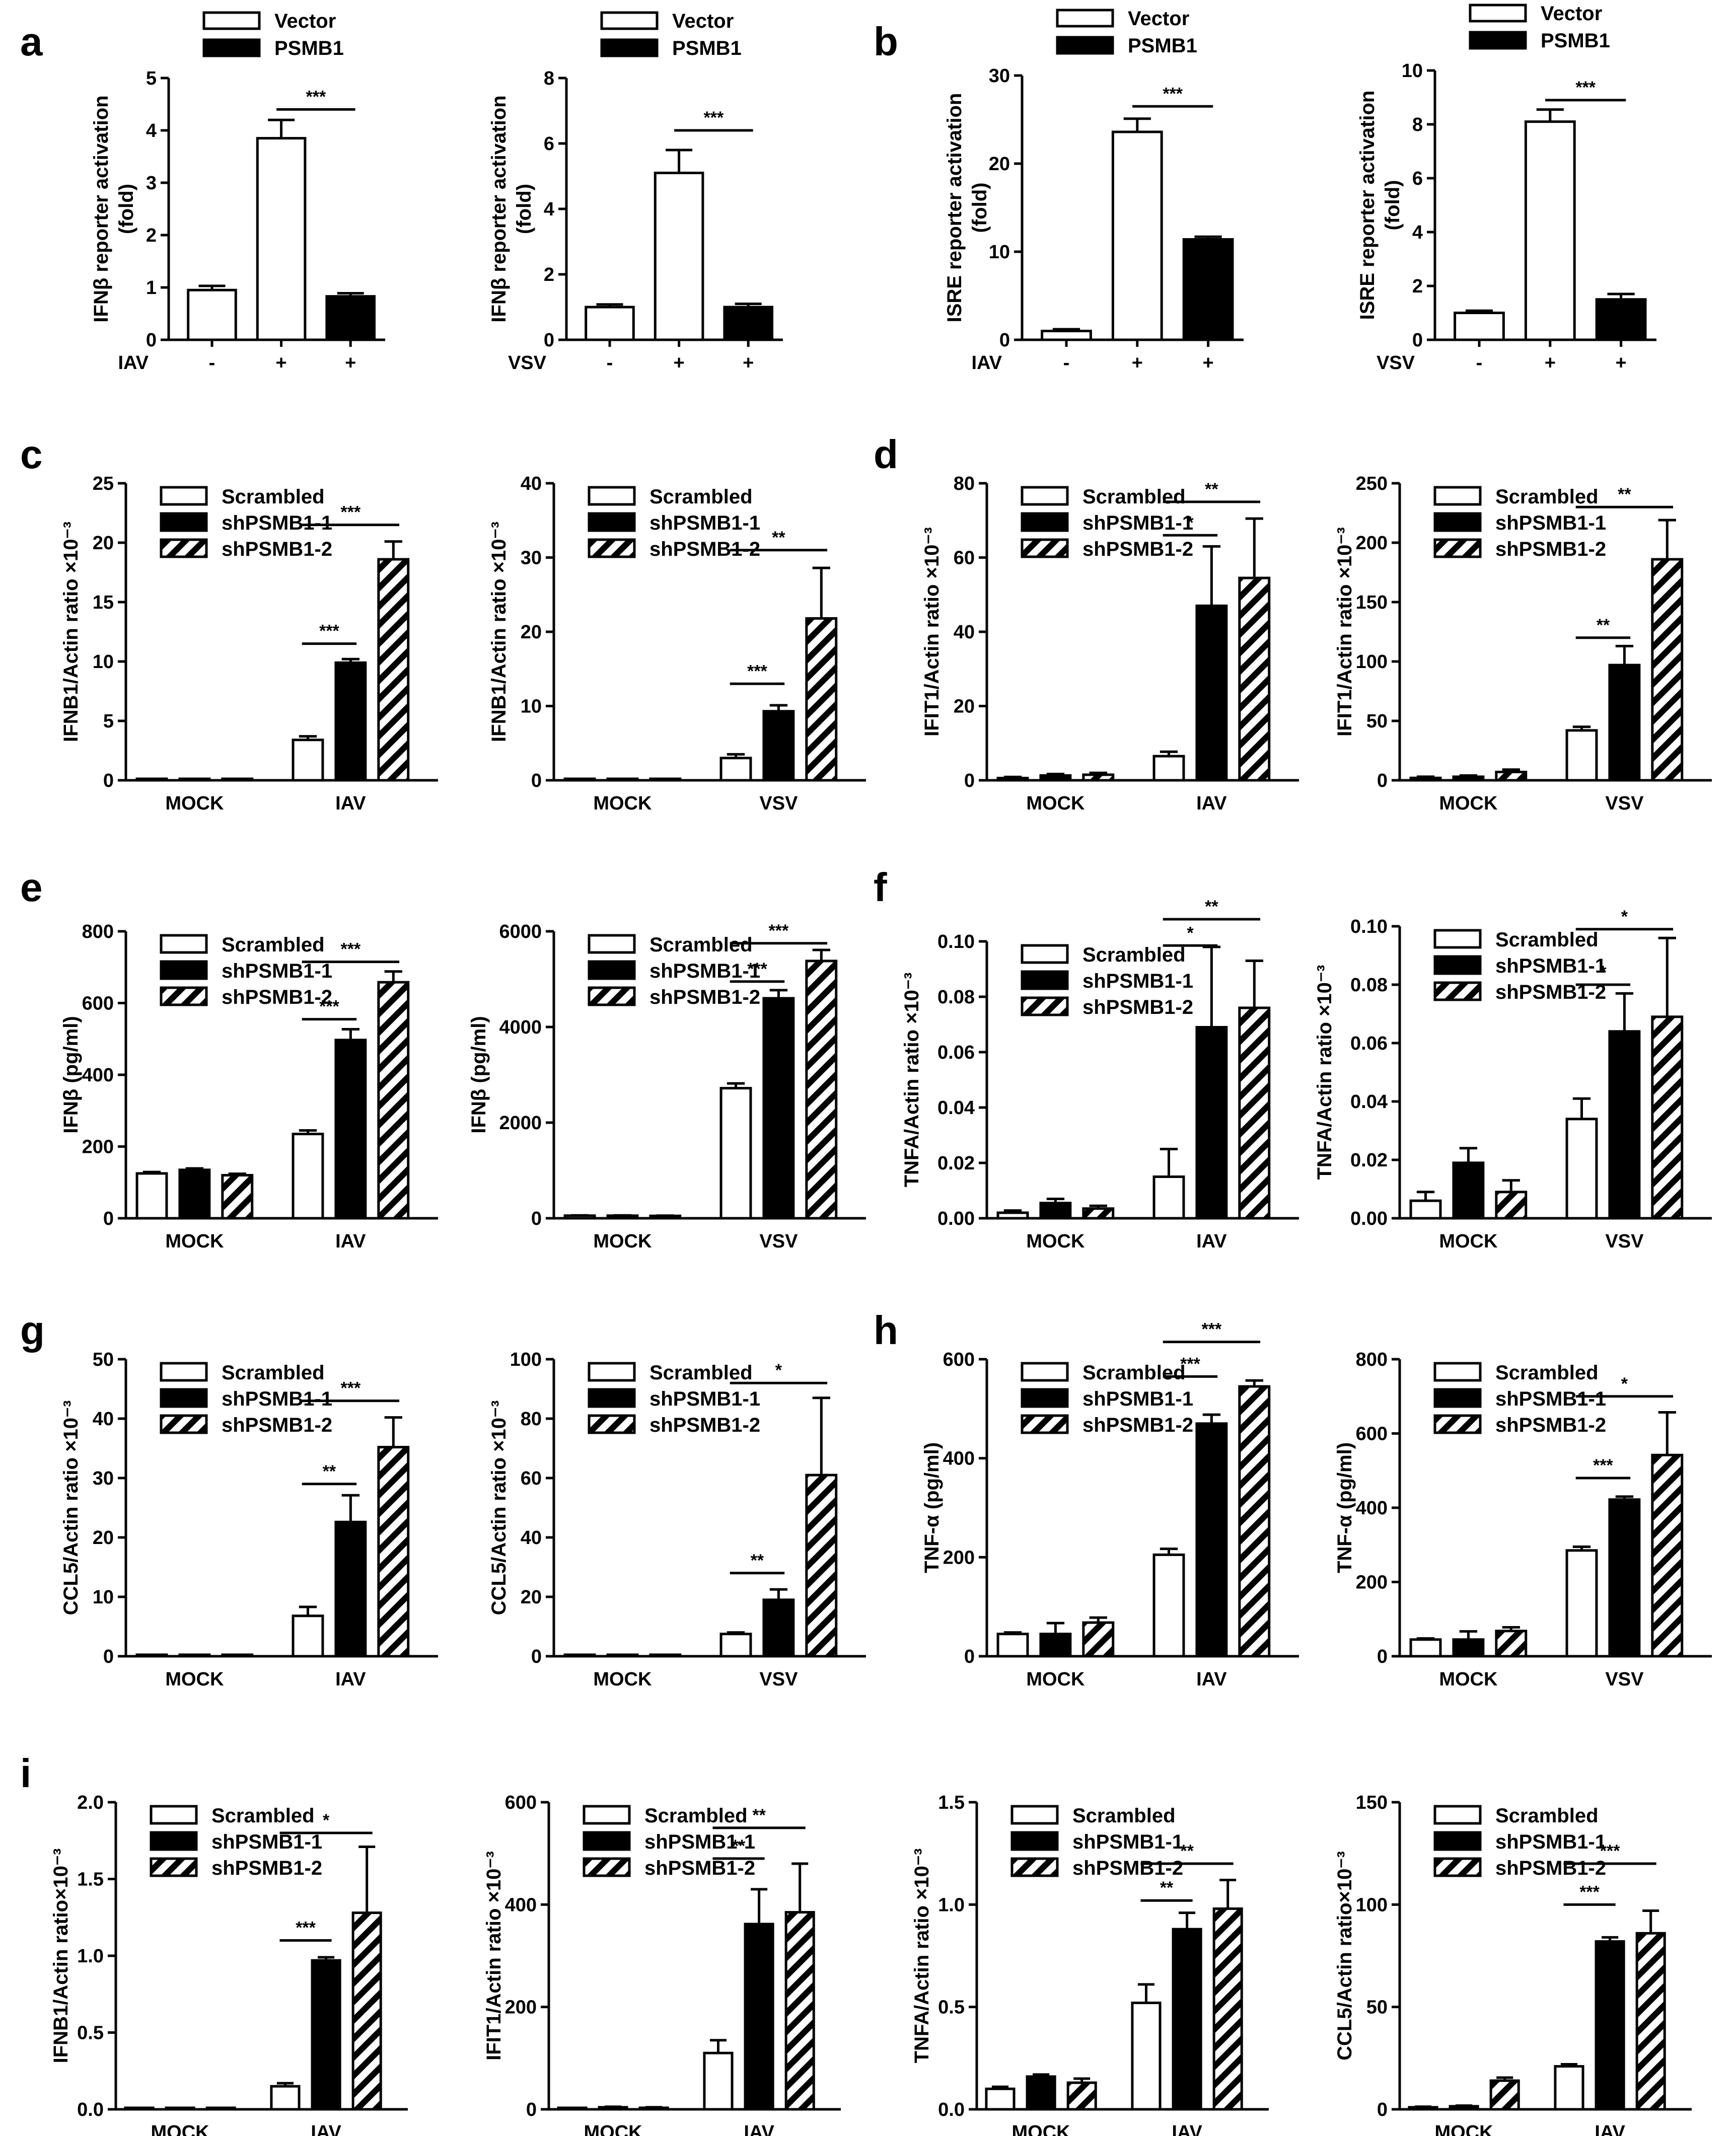 The width and height of the screenshot is (1736, 2136). Describe the element at coordinates (114, 208) in the screenshot. I see `y-axis-title: IFNβ reporter activation (fold)` at that location.